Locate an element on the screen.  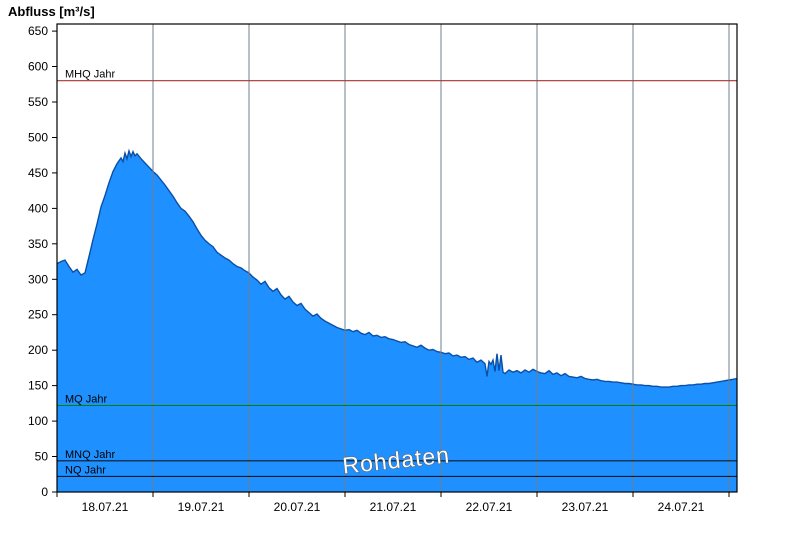
svg-text: MQ Jahr is located at coordinates (86, 400).